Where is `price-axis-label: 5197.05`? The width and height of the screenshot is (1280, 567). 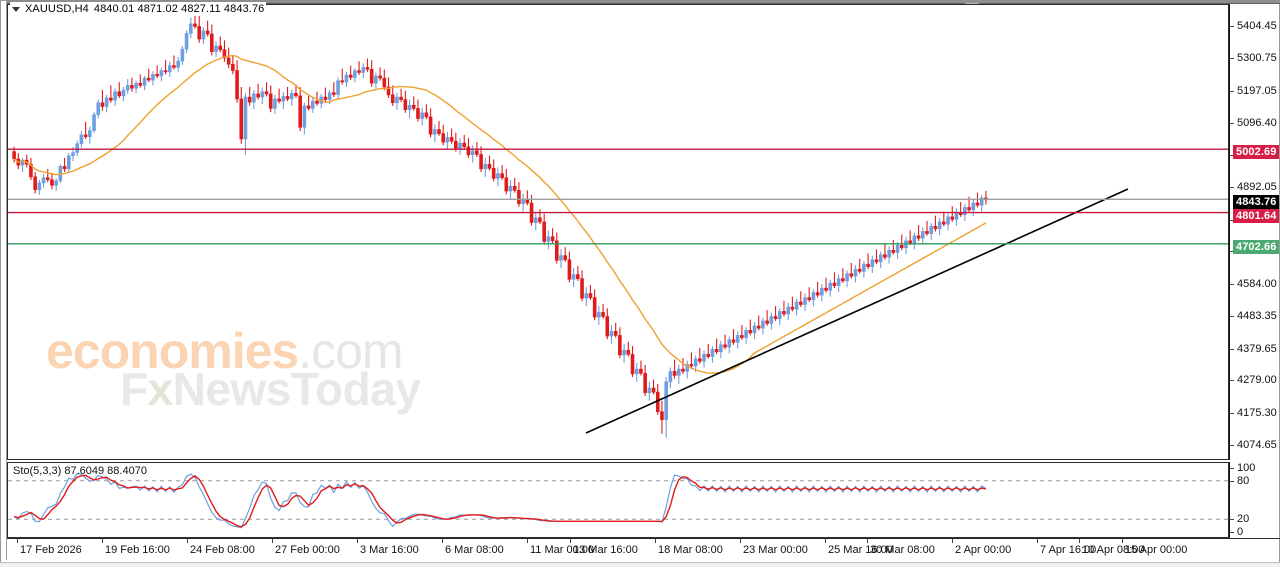 price-axis-label: 5197.05 is located at coordinates (1257, 90).